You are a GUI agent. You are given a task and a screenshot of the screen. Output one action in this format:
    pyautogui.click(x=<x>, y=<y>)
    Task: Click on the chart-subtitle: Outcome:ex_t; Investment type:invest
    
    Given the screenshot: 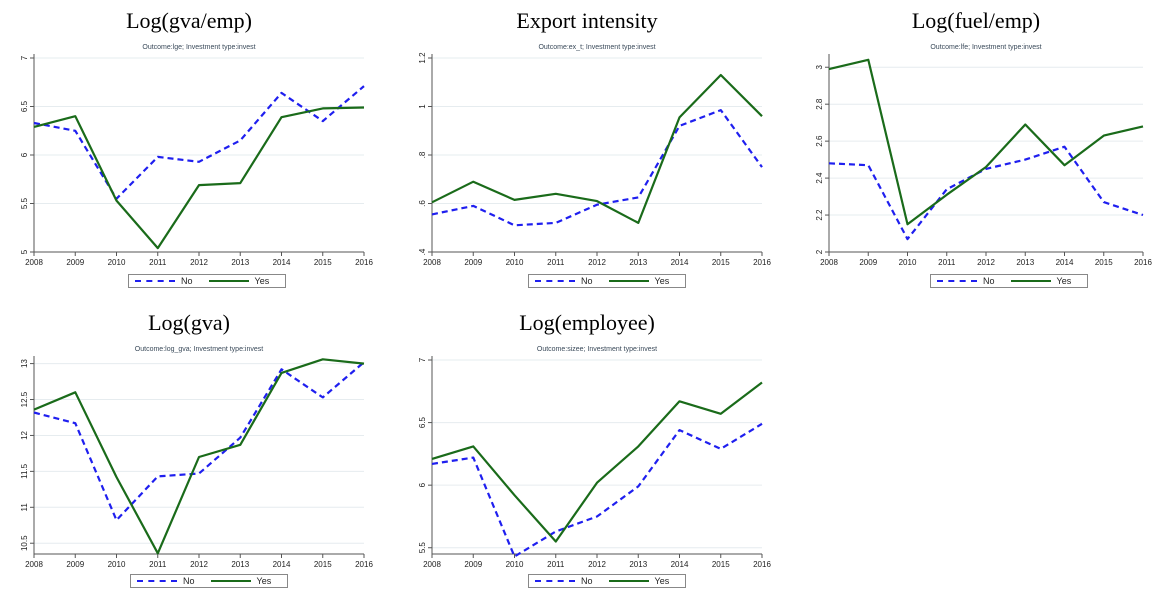 What is the action you would take?
    pyautogui.click(x=596, y=47)
    